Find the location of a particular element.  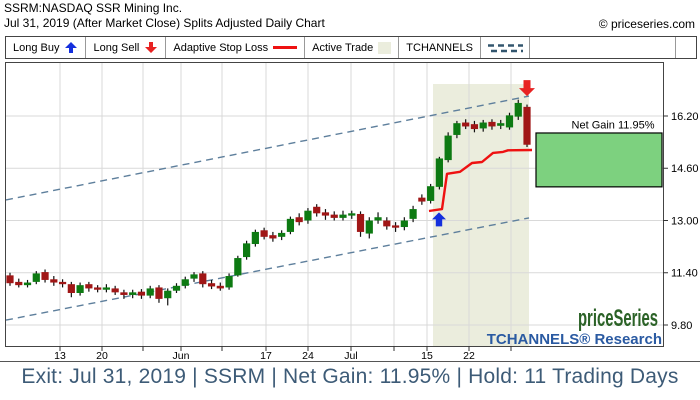

legend-long-sell-label: Long Sell is located at coordinates (116, 47).